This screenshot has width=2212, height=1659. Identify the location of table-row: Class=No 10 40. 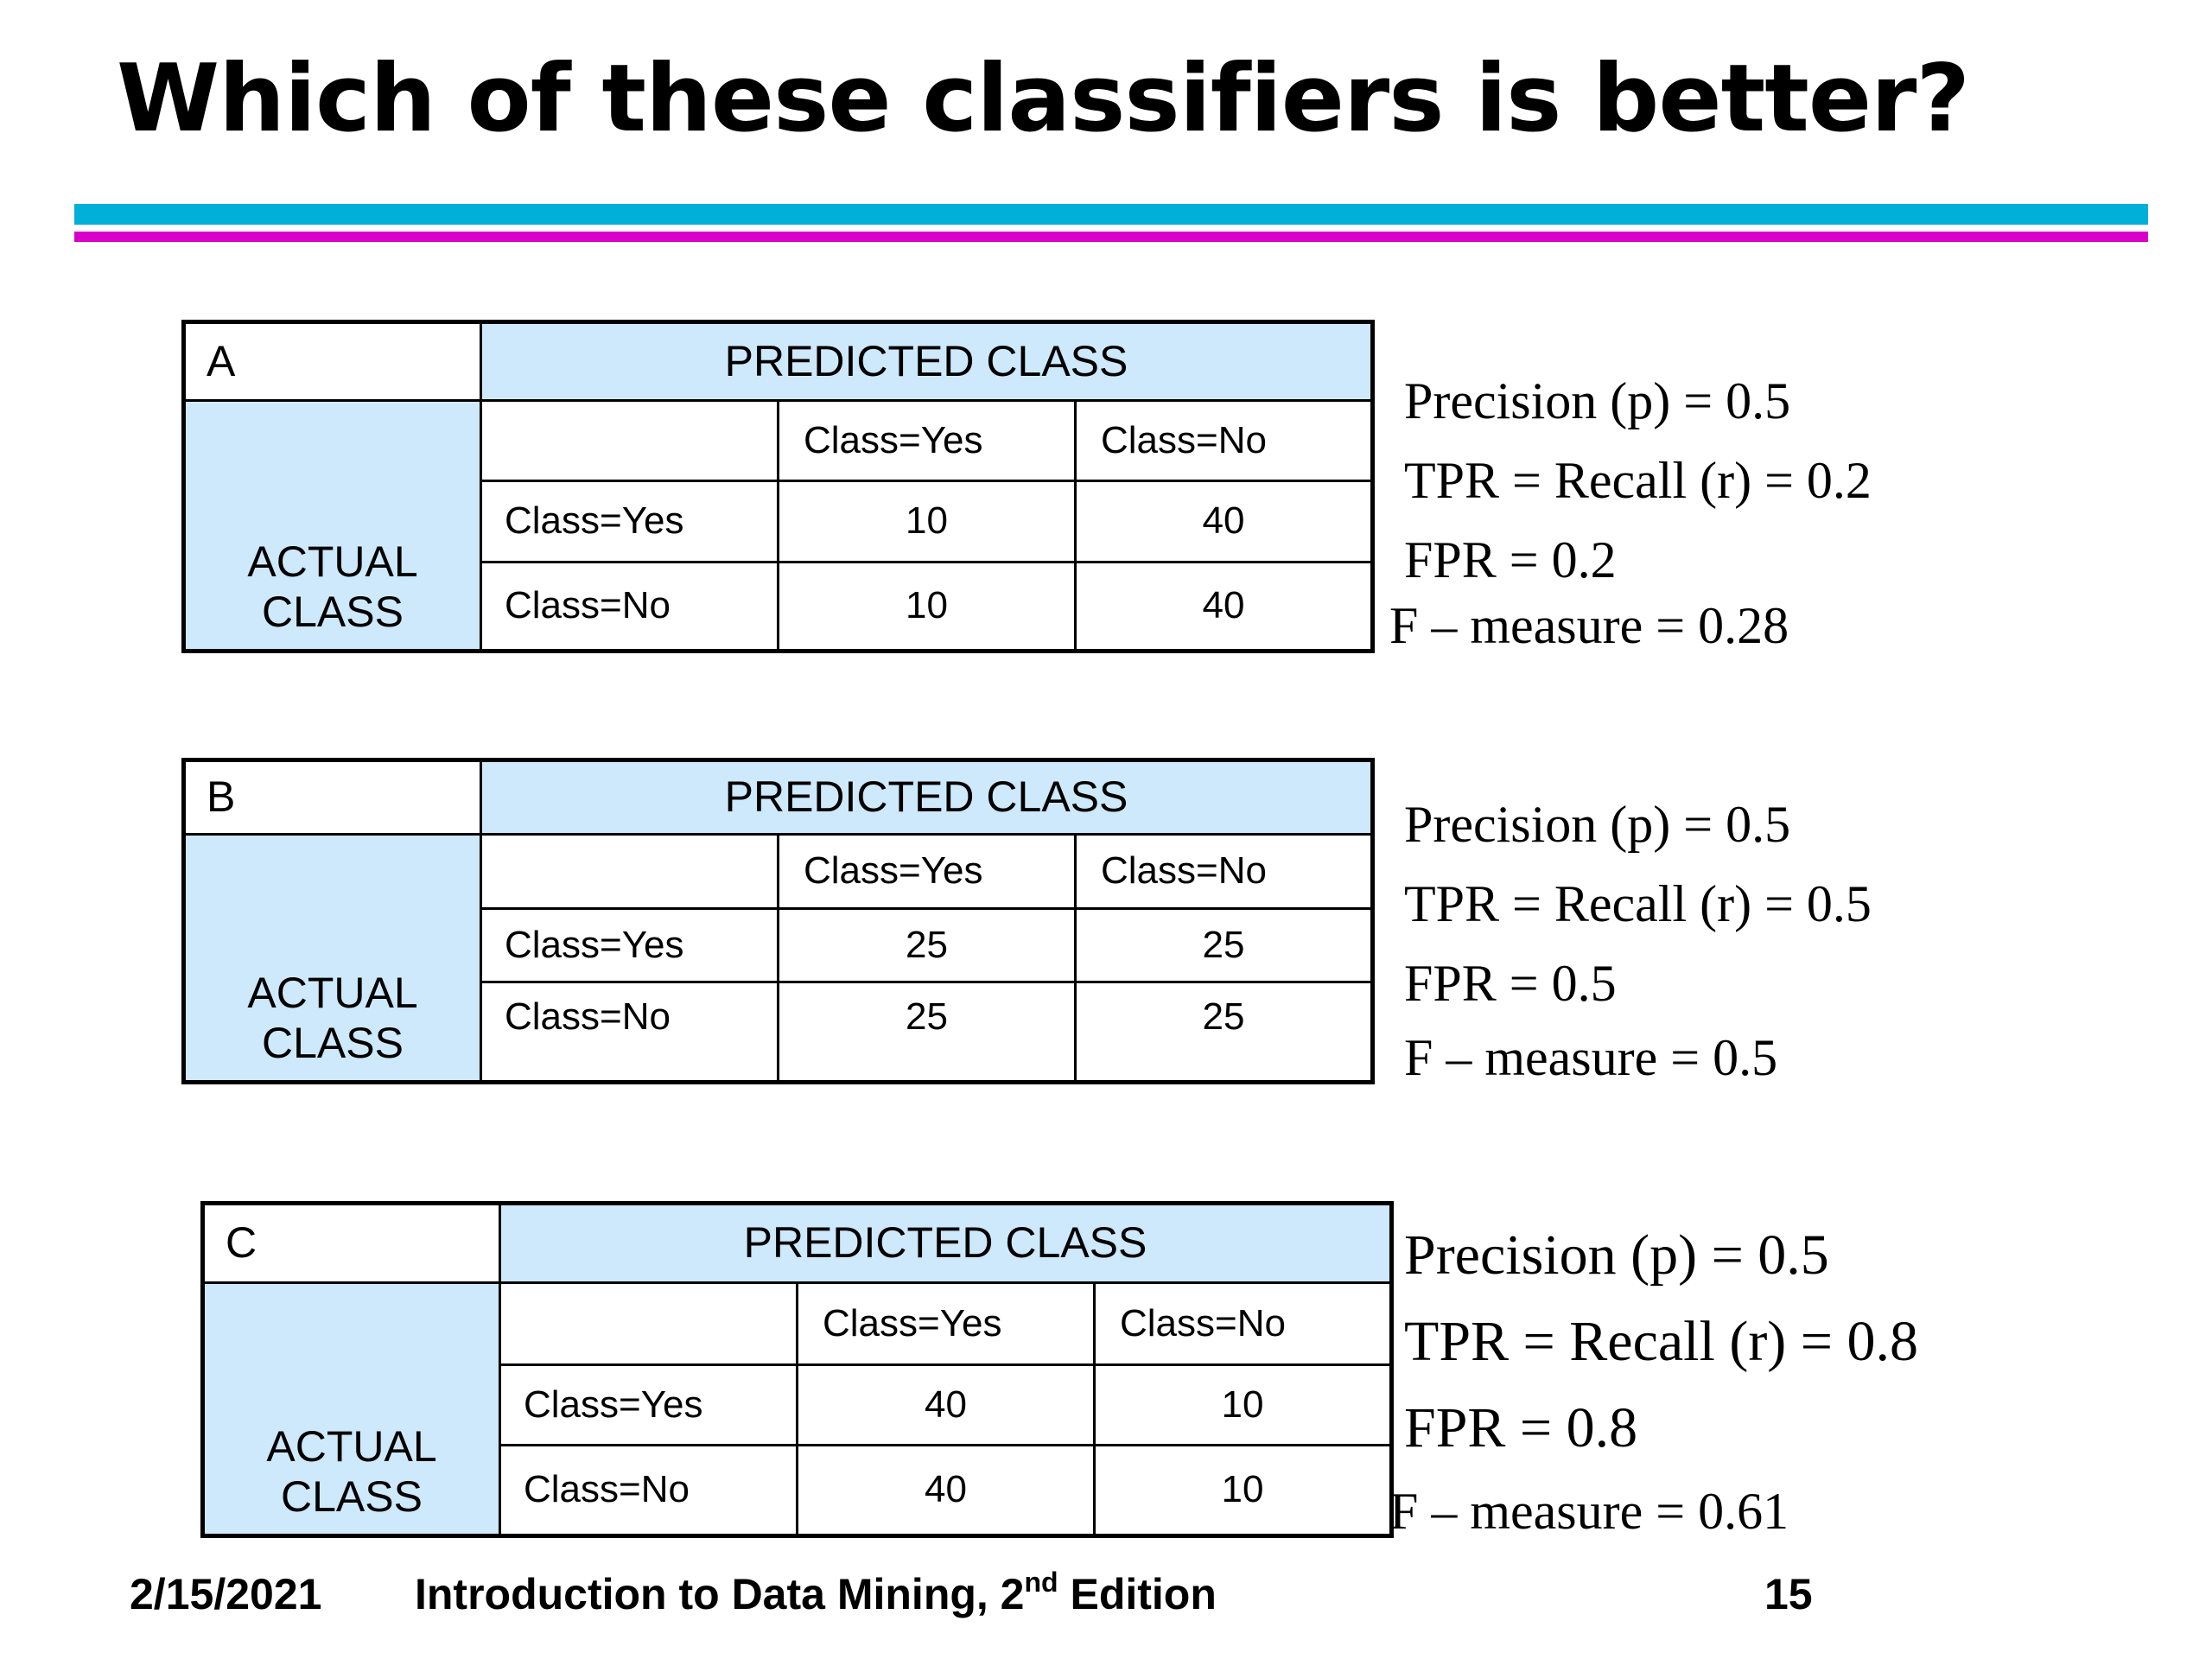
(779, 606).